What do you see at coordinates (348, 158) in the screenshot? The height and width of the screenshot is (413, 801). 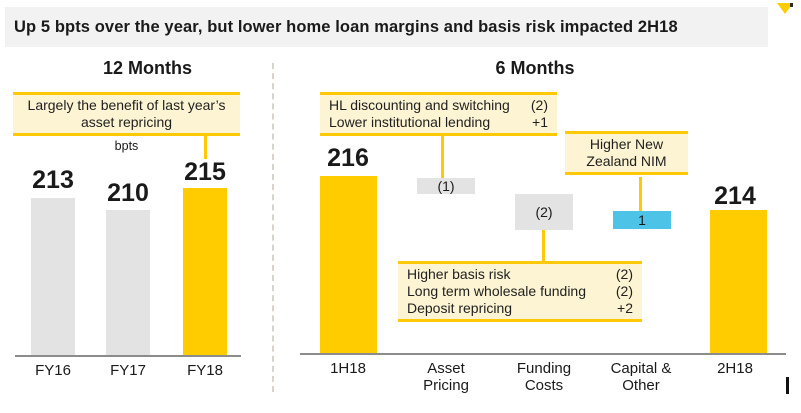 I see `bar-value-1h18: 216` at bounding box center [348, 158].